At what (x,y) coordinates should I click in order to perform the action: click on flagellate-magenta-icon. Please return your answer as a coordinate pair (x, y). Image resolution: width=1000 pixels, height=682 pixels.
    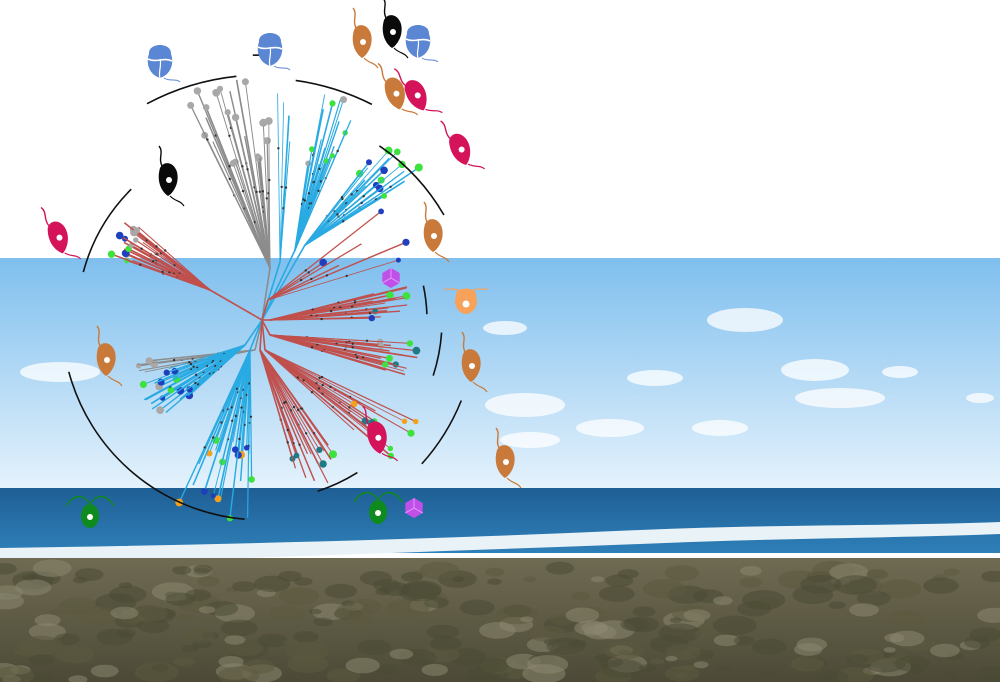
    Looking at the image, I should click on (380, 433).